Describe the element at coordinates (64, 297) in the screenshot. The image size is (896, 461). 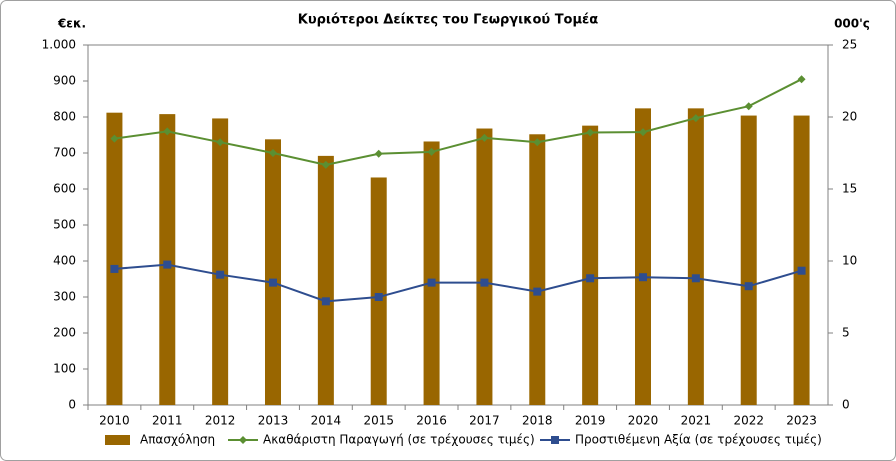
I see `y-tick-label: 300` at that location.